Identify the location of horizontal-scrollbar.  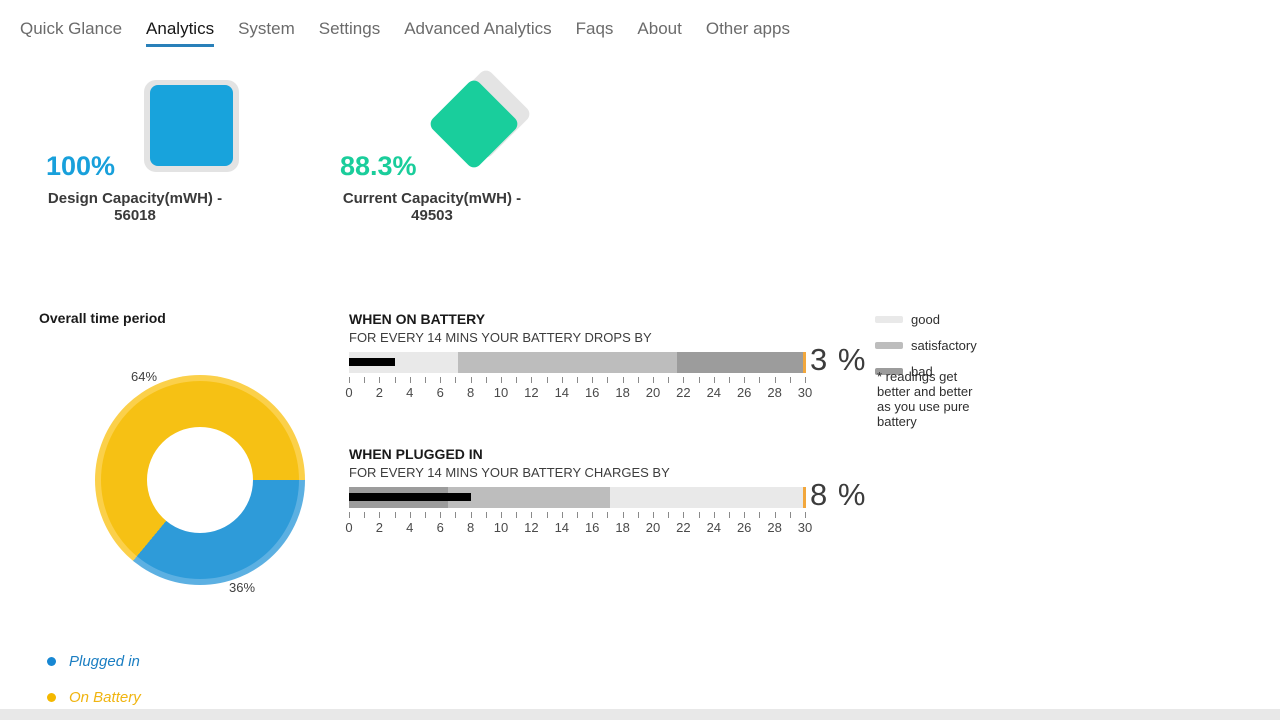
(640, 714).